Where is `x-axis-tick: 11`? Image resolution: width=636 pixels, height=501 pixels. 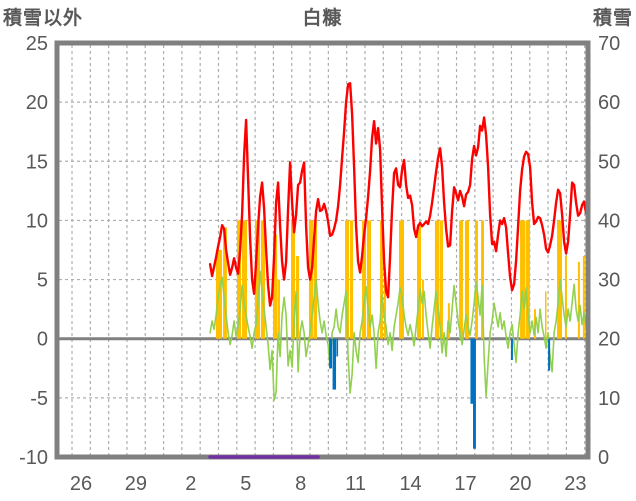
x-axis-tick: 11 is located at coordinates (355, 484).